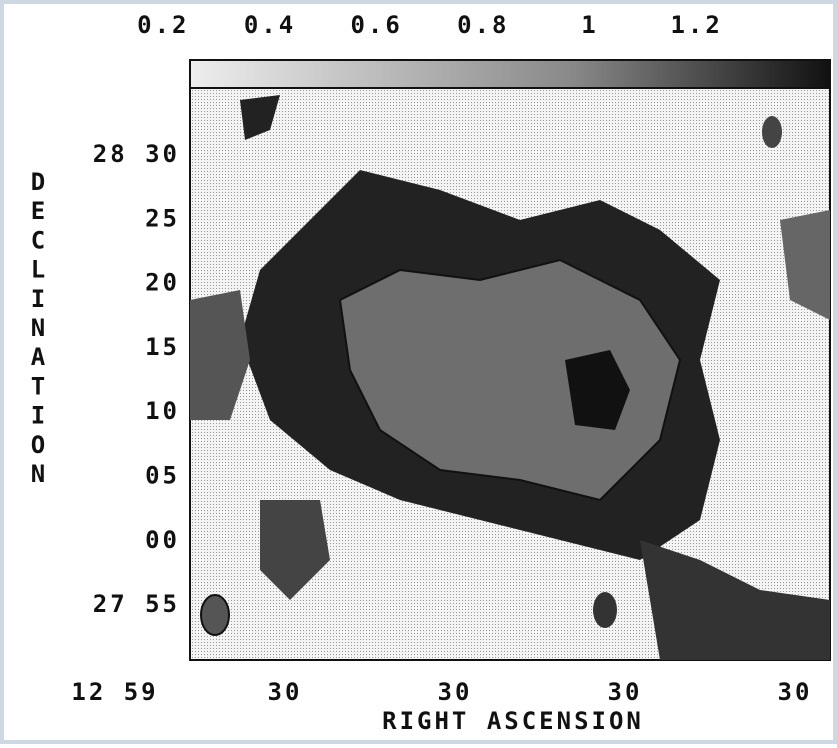 The image size is (837, 748). What do you see at coordinates (38, 270) in the screenshot?
I see `y-axis-label-letter: L` at bounding box center [38, 270].